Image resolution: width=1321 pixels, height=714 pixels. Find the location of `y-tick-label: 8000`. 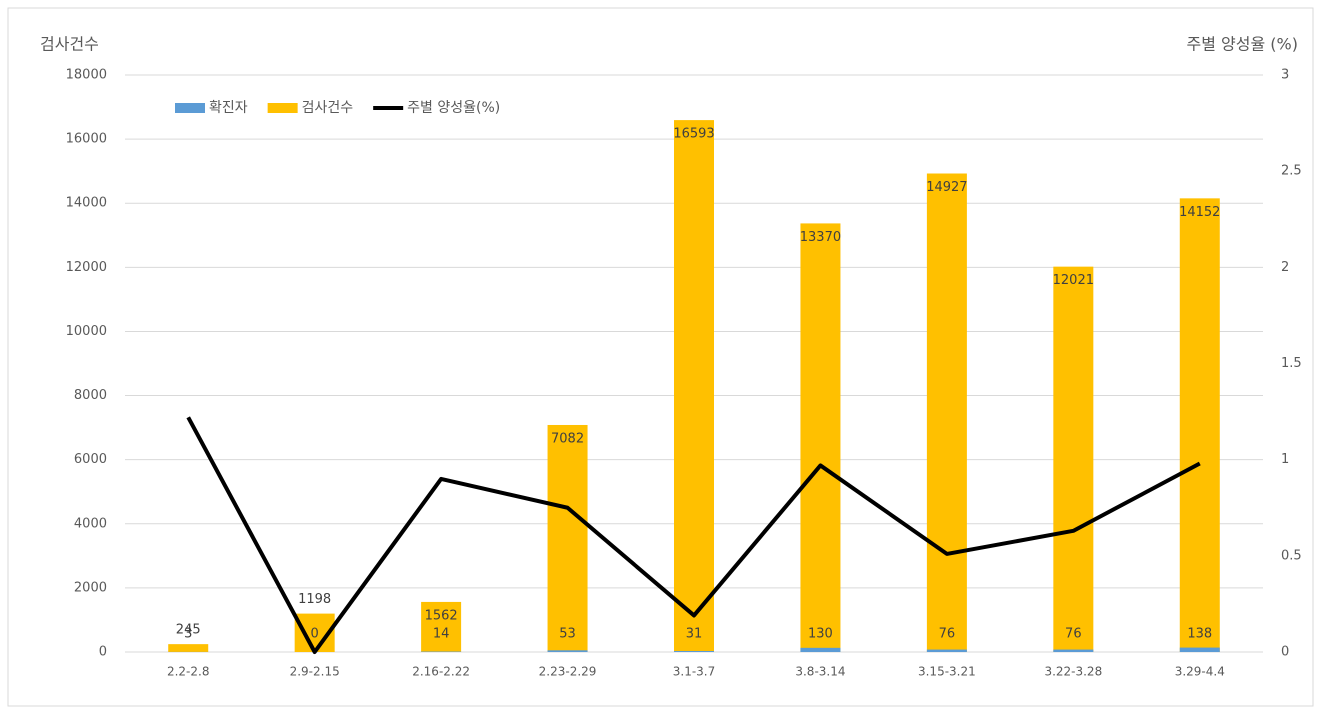

y-tick-label: 8000 is located at coordinates (90, 395).